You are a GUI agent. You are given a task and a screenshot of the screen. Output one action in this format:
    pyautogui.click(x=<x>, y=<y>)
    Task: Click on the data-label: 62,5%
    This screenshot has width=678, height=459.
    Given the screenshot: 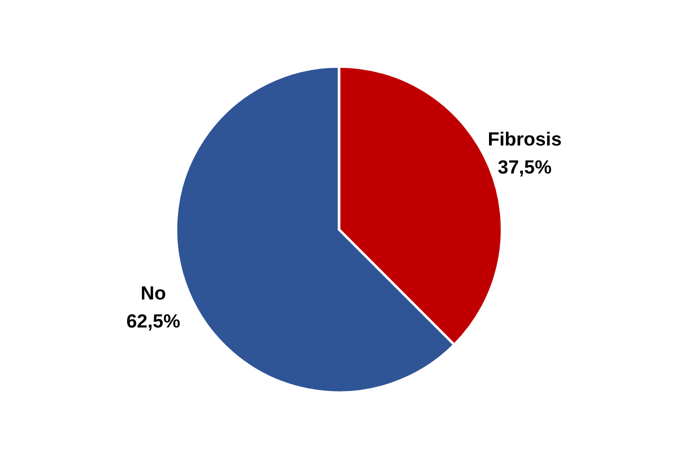 What is the action you would take?
    pyautogui.click(x=153, y=321)
    